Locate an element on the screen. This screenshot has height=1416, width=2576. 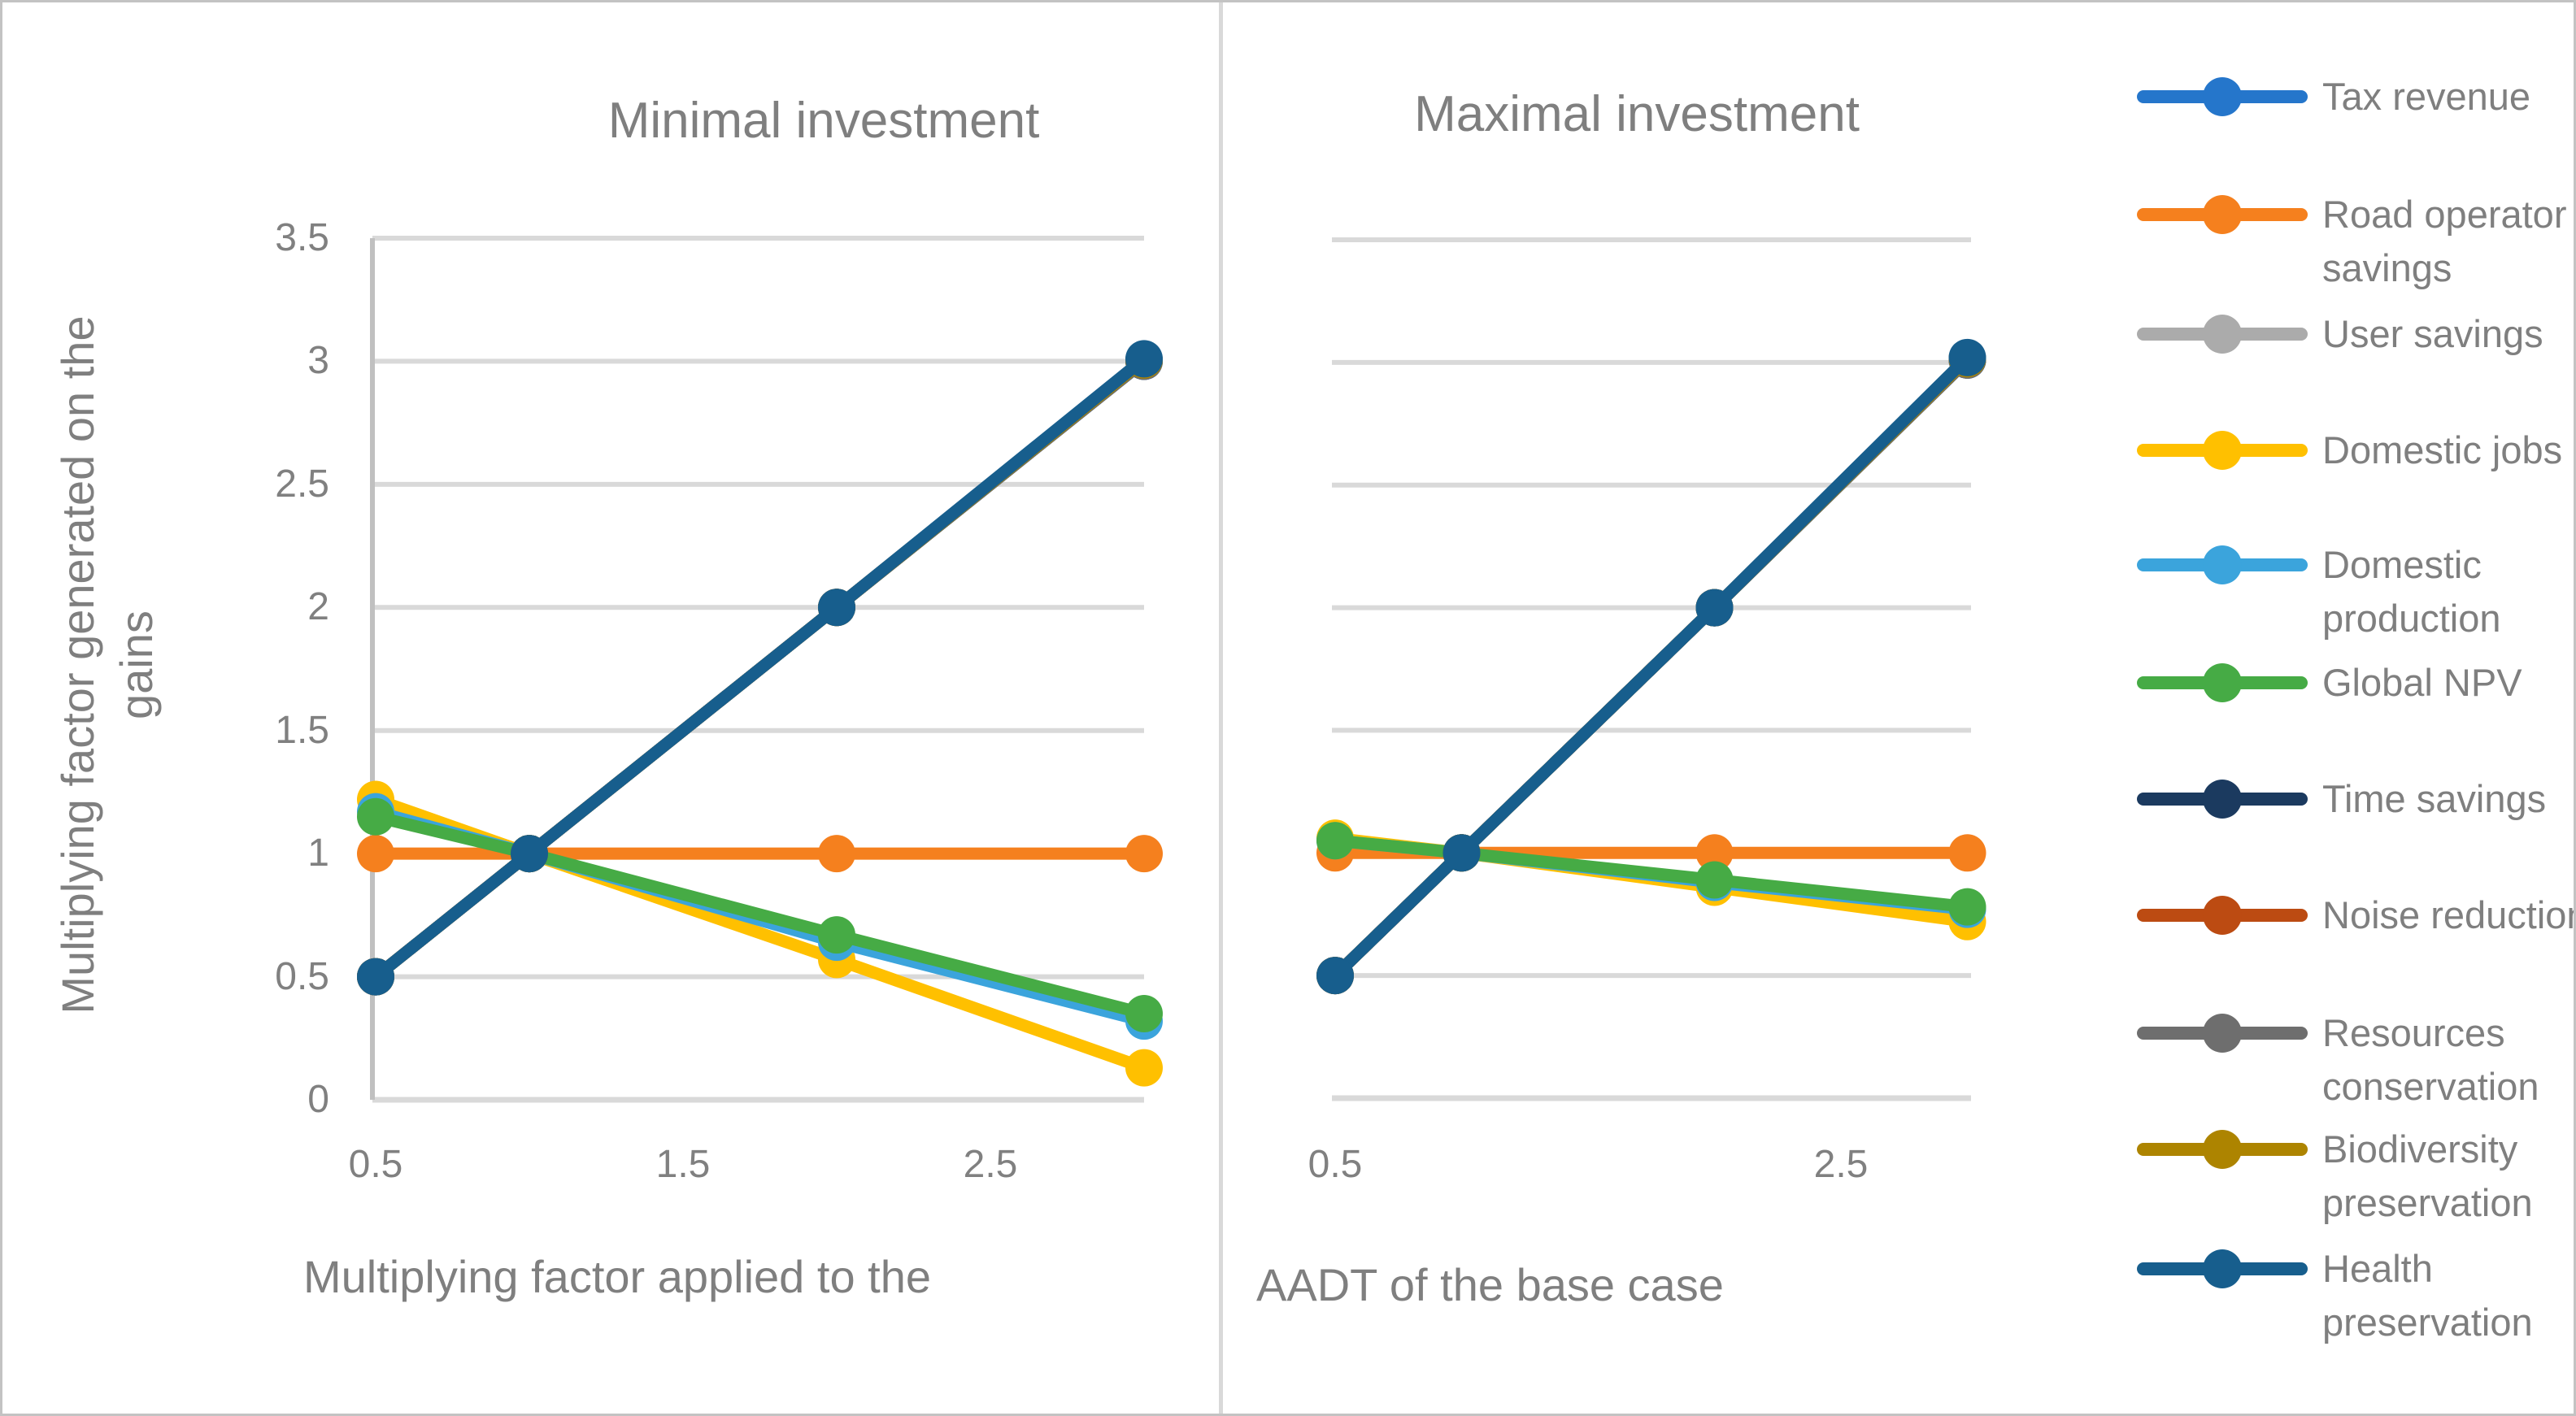
y-axis-title-line1: Multiplying factor generated on the is located at coordinates (78, 664).